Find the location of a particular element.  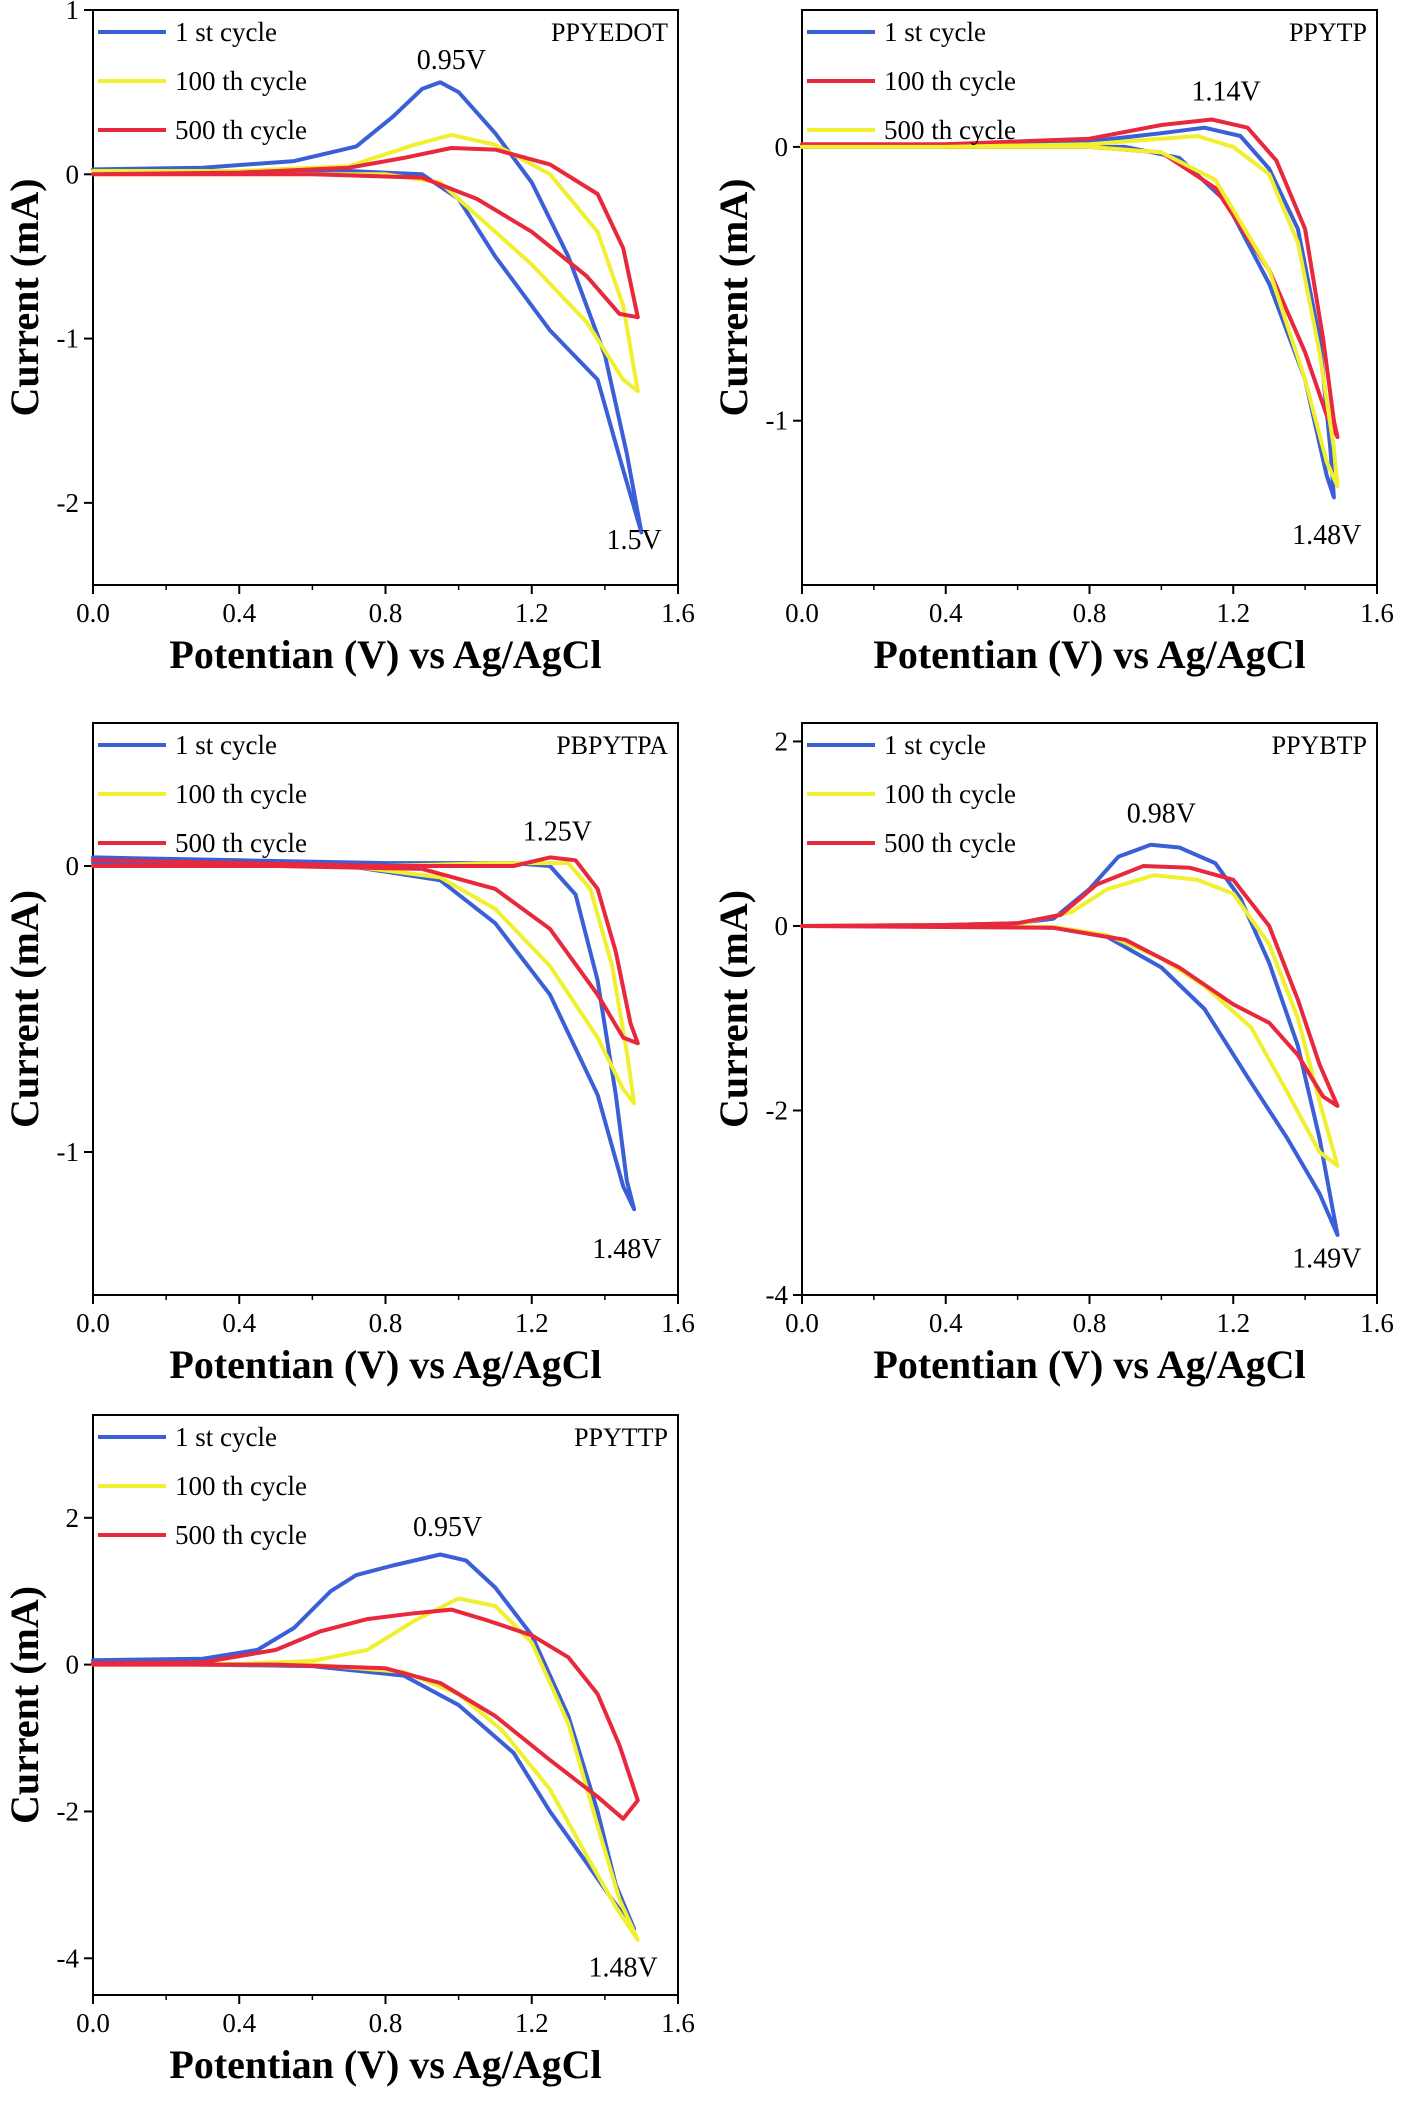

annotation-label: 1.14V is located at coordinates (1225, 91).